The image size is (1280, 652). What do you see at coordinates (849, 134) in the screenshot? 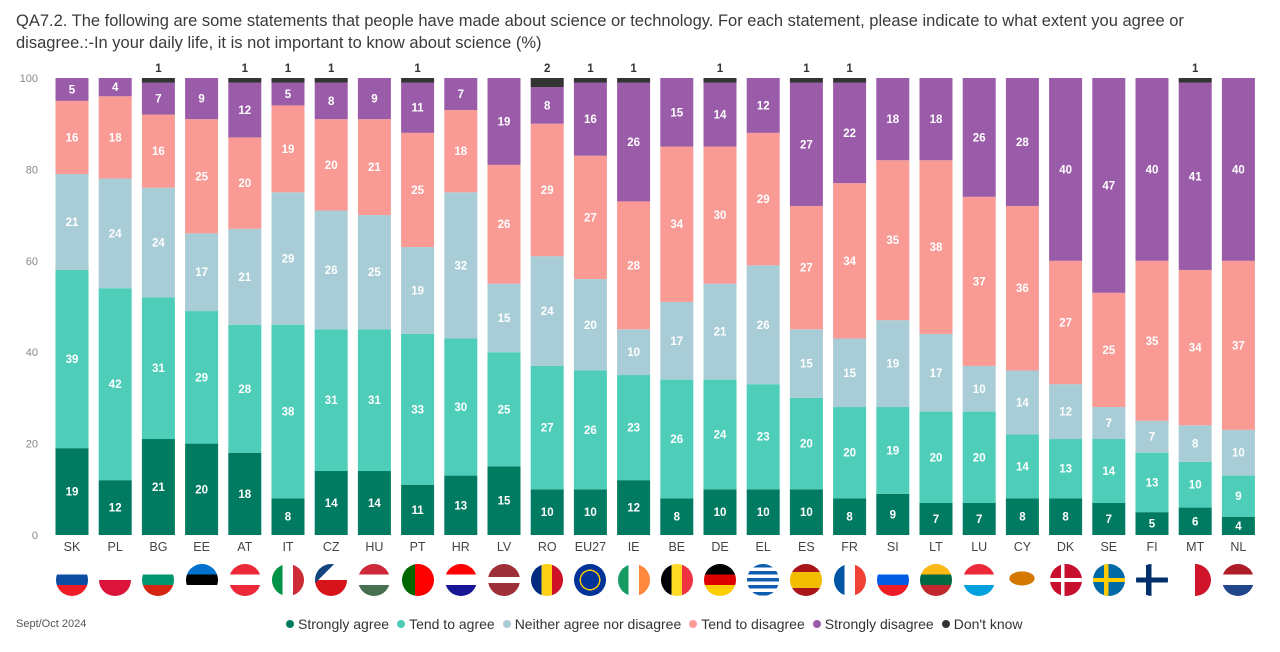
I see `data-label: 22` at bounding box center [849, 134].